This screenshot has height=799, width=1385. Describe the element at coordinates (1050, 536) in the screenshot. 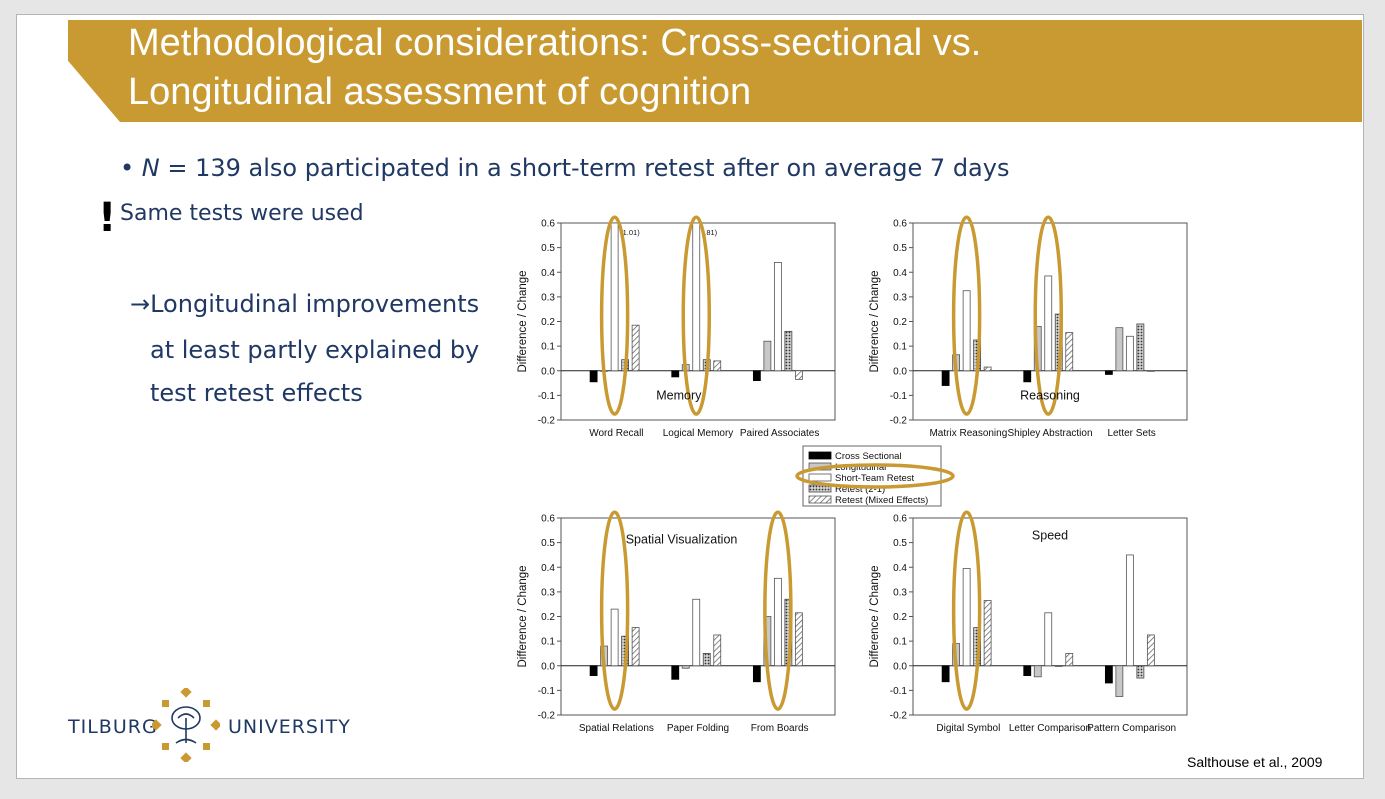

I see `panel-label: Speed` at that location.